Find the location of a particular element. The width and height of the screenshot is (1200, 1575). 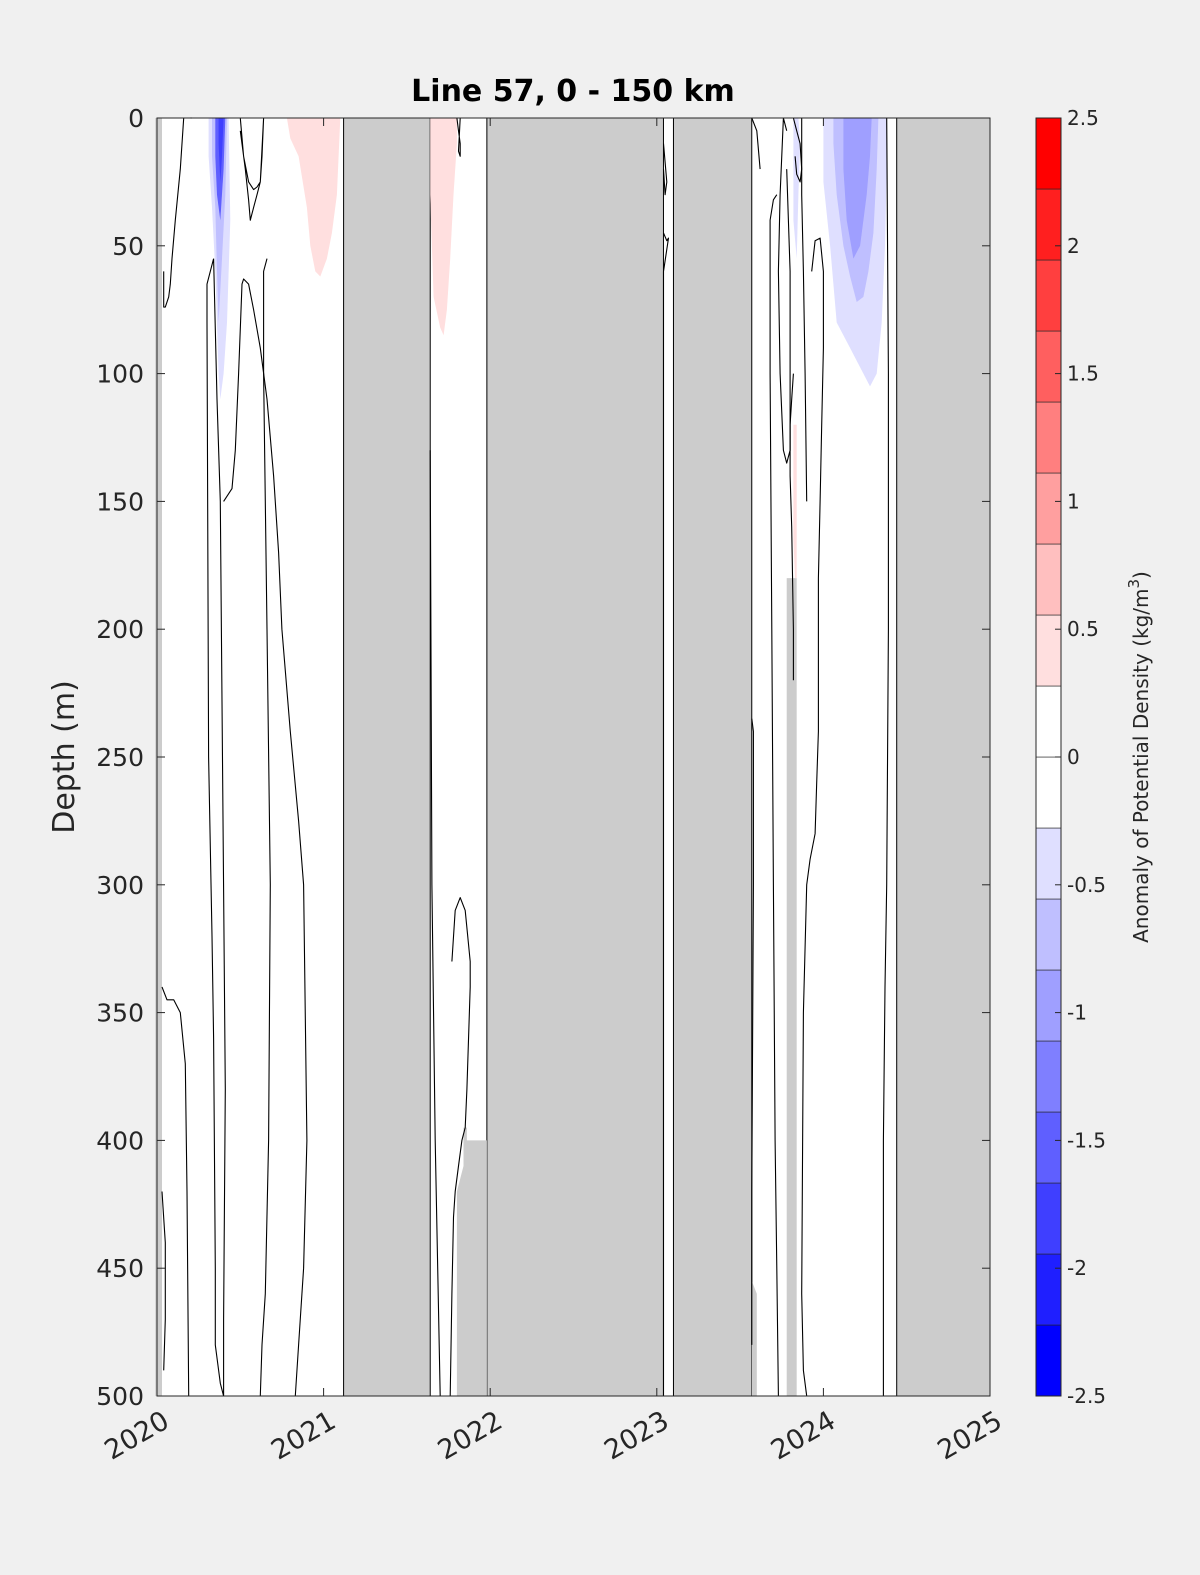

colorbar-tick-label: 2 is located at coordinates (1073, 246).